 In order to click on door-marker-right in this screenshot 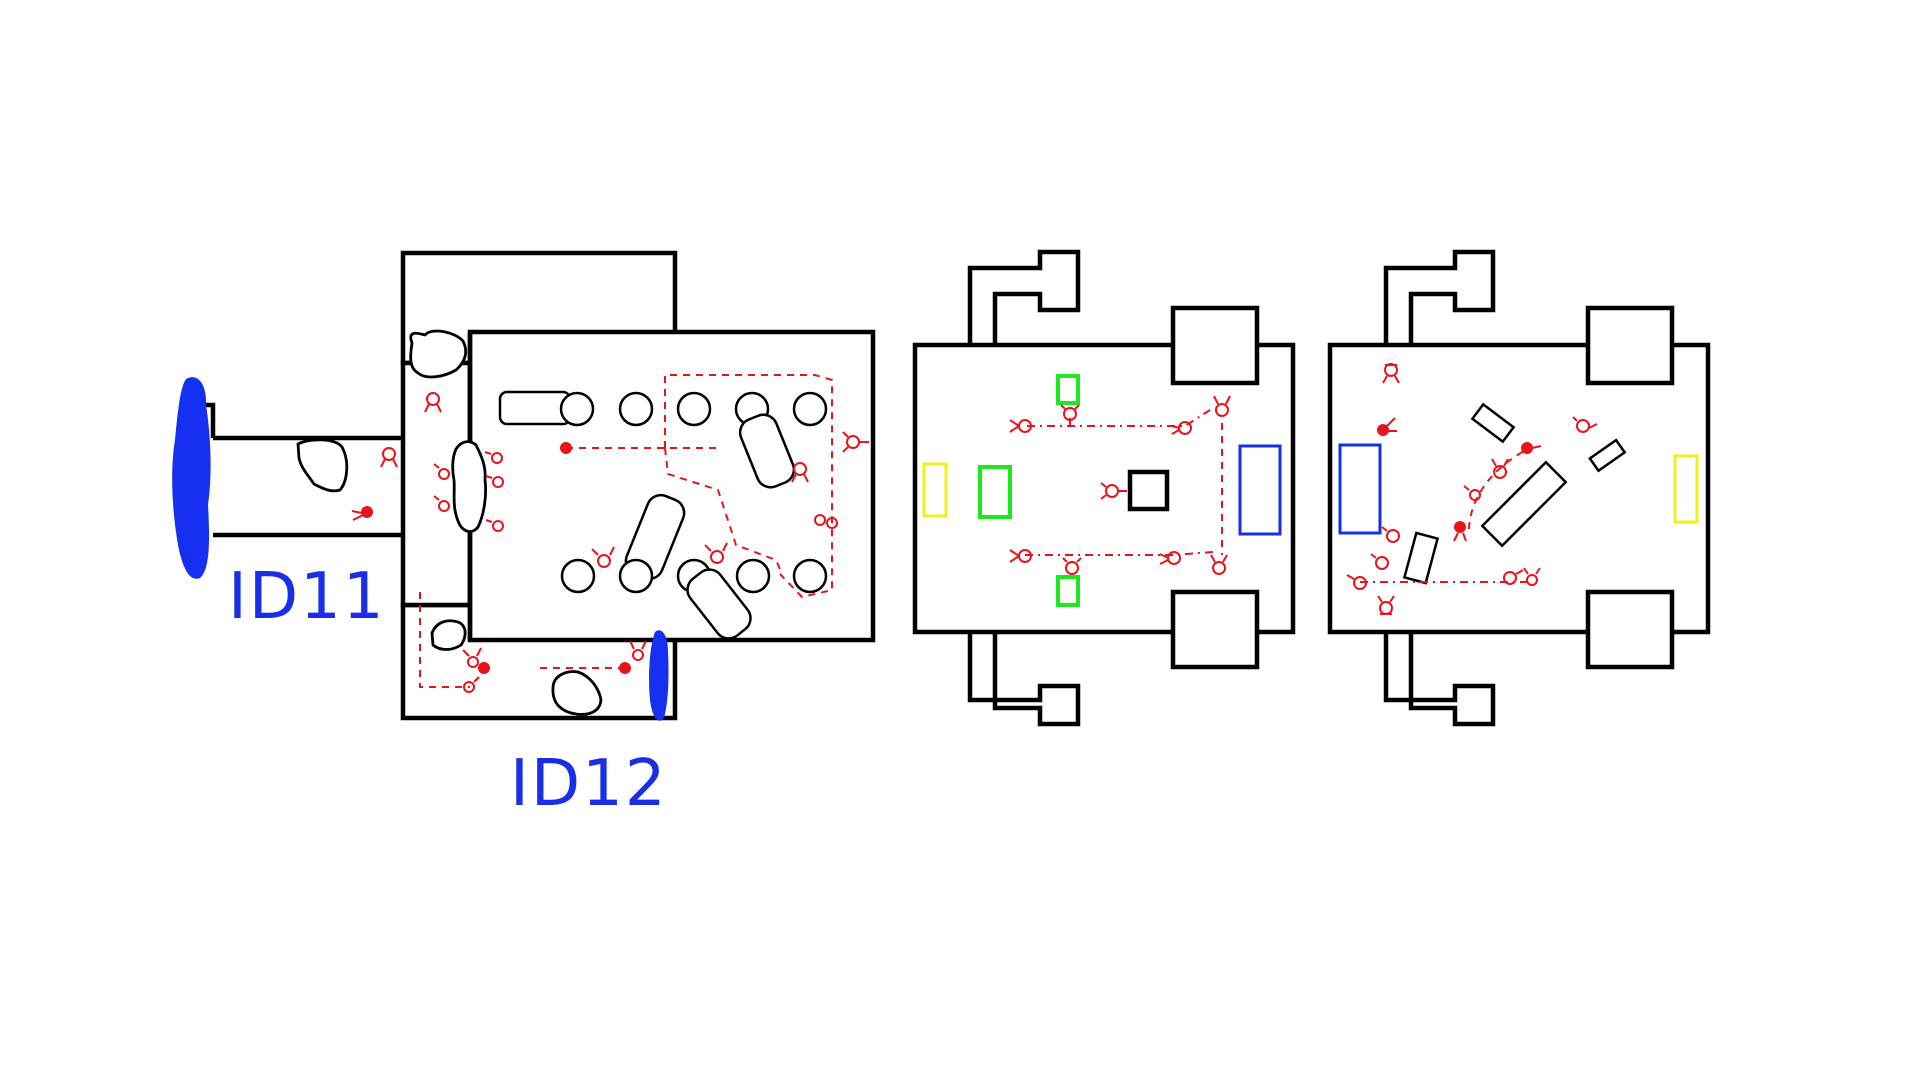, I will do `click(659, 675)`.